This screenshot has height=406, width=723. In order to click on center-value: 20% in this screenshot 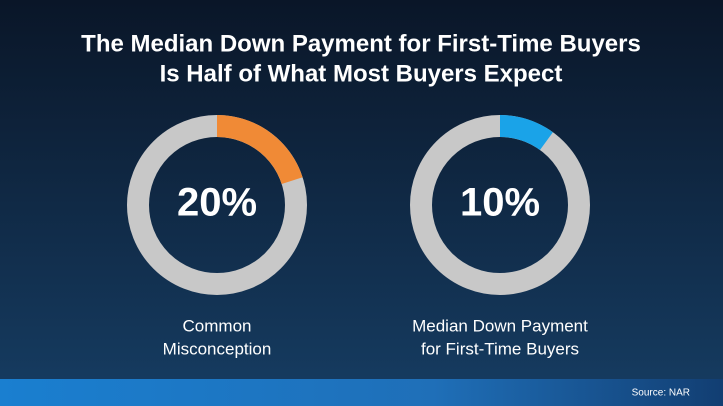, I will do `click(217, 203)`.